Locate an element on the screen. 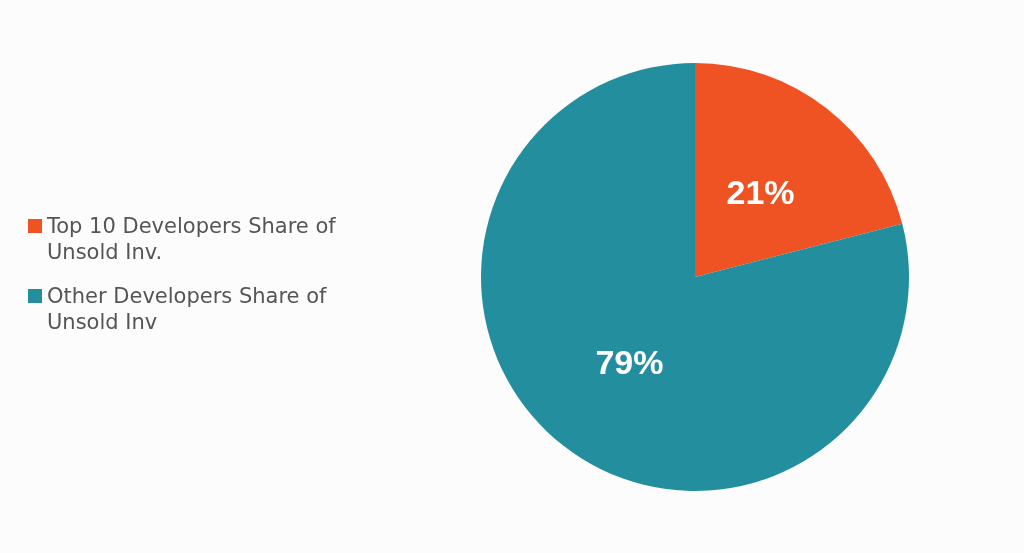 This screenshot has height=553, width=1024. data-label: 21% is located at coordinates (760, 192).